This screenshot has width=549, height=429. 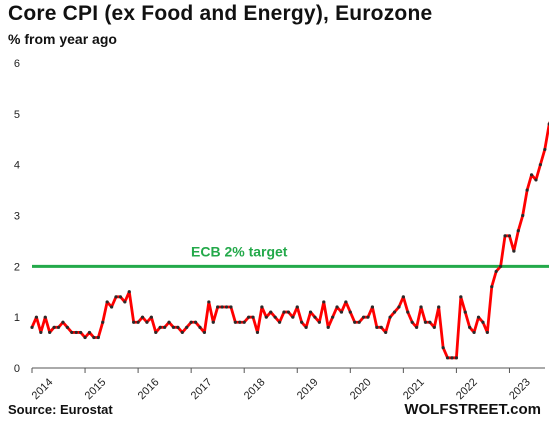 I want to click on target-line-group: ECB 2% target, so click(x=290, y=255).